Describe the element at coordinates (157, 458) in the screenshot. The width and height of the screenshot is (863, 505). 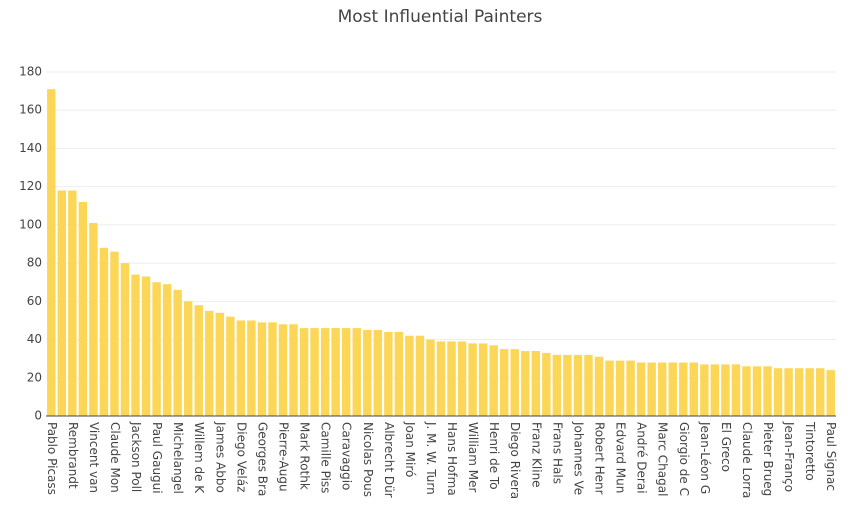
I see `x-tick-label: Paul Gaugui` at that location.